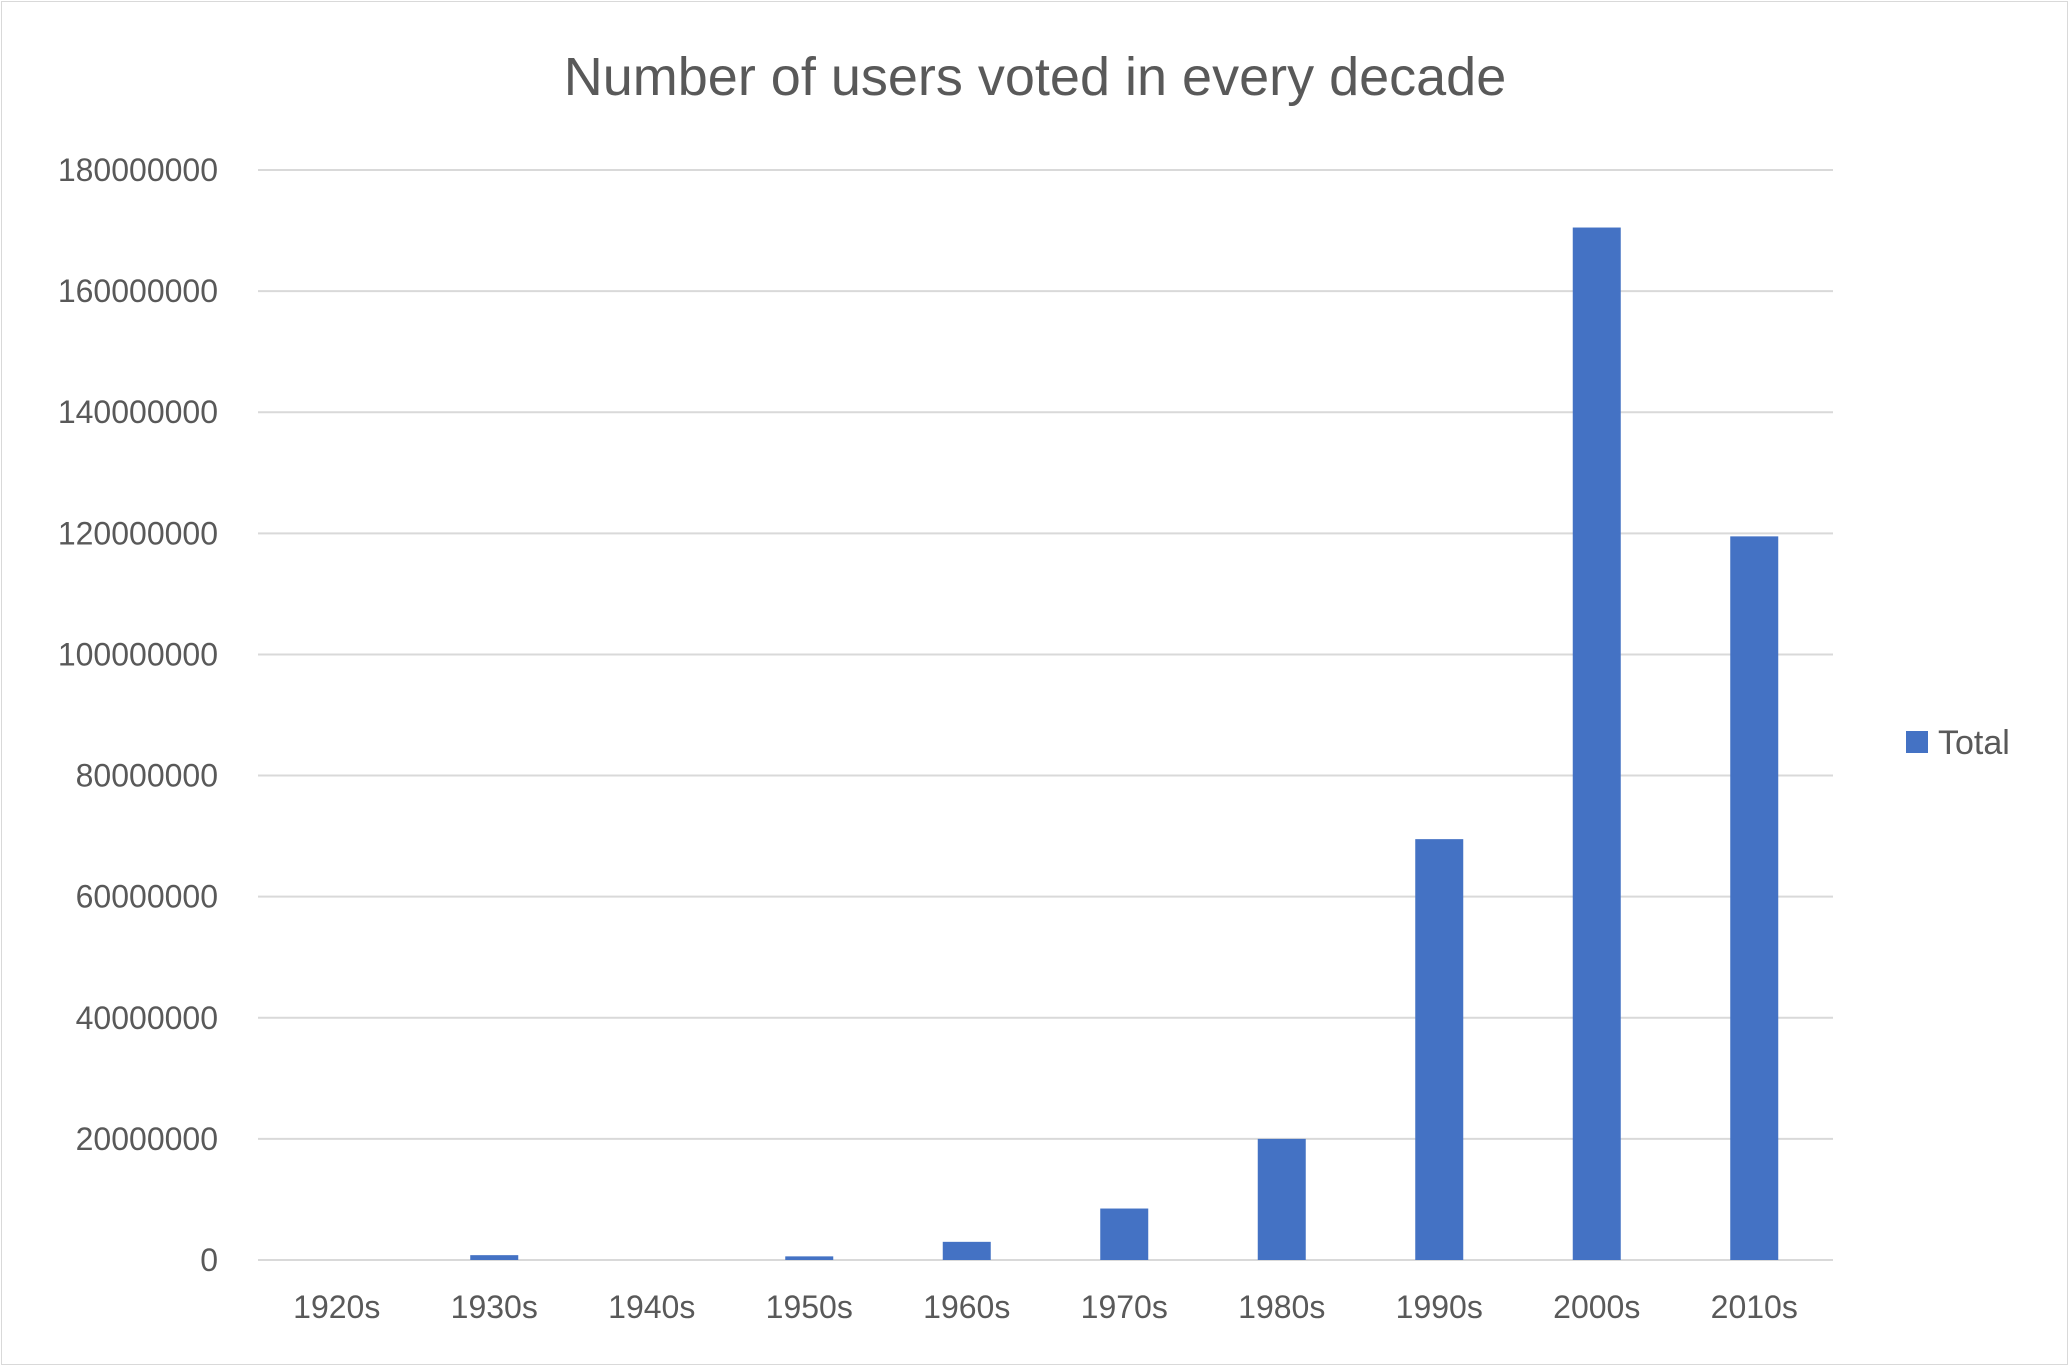 The height and width of the screenshot is (1368, 2071). Describe the element at coordinates (138, 654) in the screenshot. I see `y-tick-label: 100000000` at that location.